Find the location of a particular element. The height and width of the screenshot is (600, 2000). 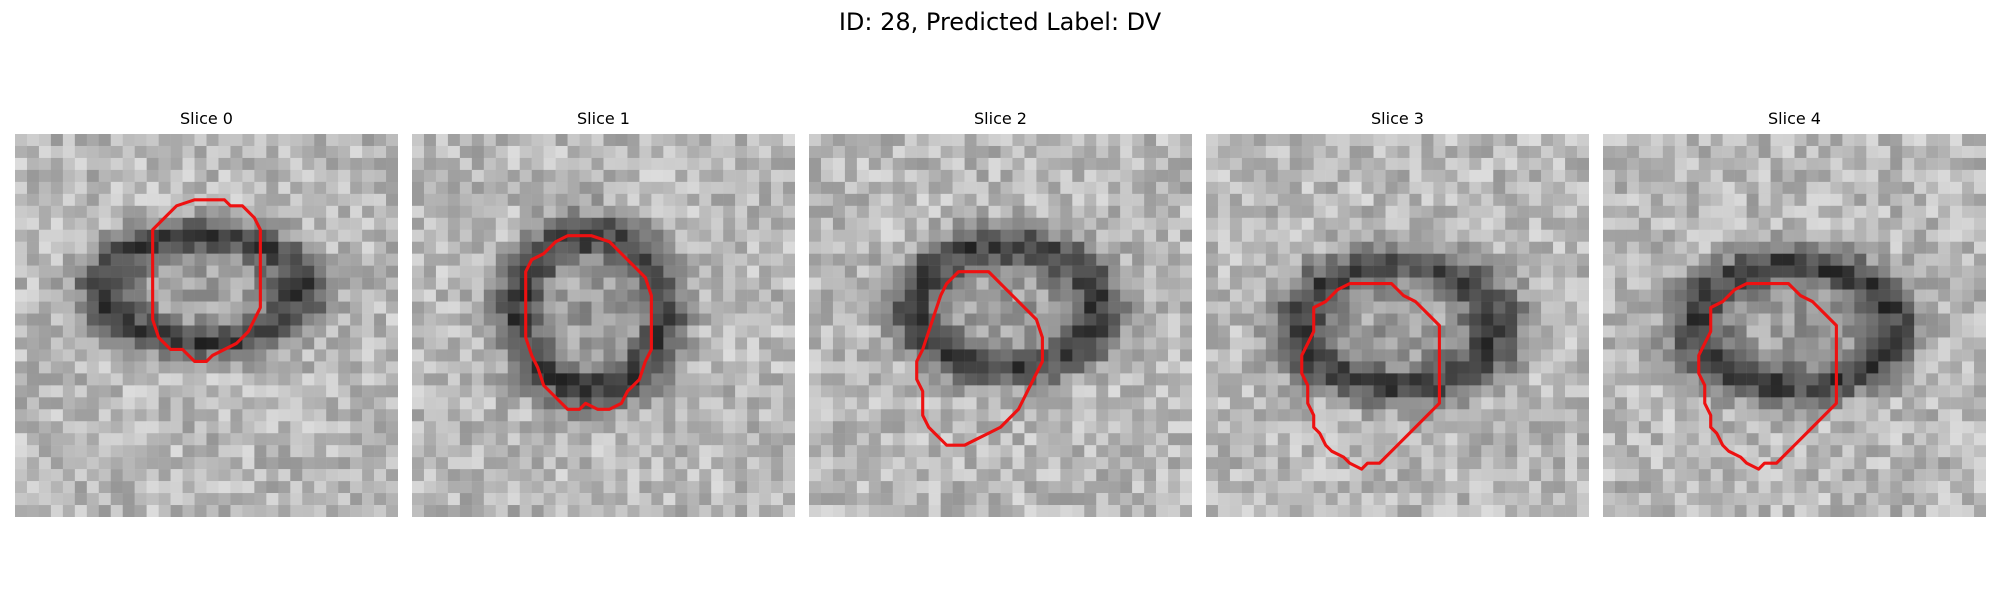

slice-title-0: Slice 0 is located at coordinates (206, 118).